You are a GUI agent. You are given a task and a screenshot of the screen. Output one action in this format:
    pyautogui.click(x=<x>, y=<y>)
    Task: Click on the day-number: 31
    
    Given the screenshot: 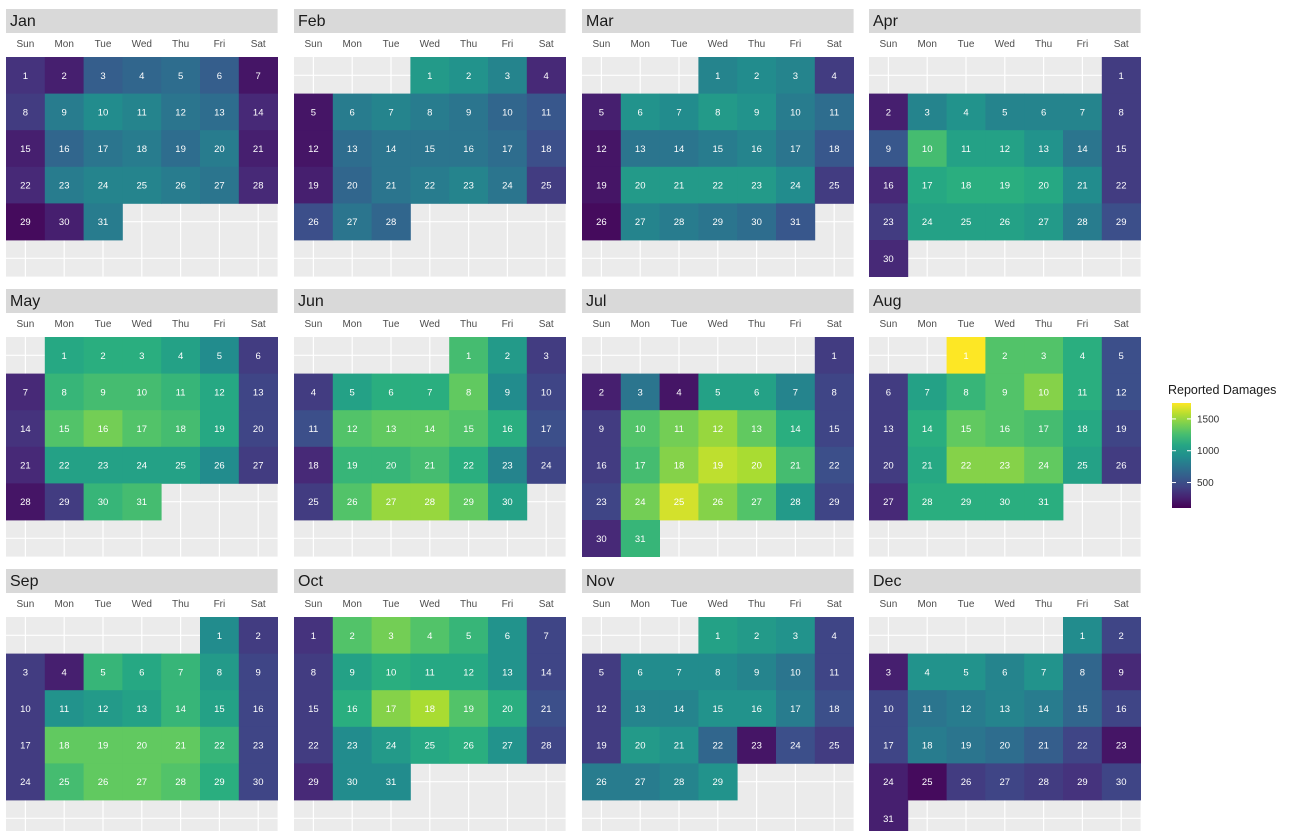 What is the action you would take?
    pyautogui.click(x=1043, y=502)
    